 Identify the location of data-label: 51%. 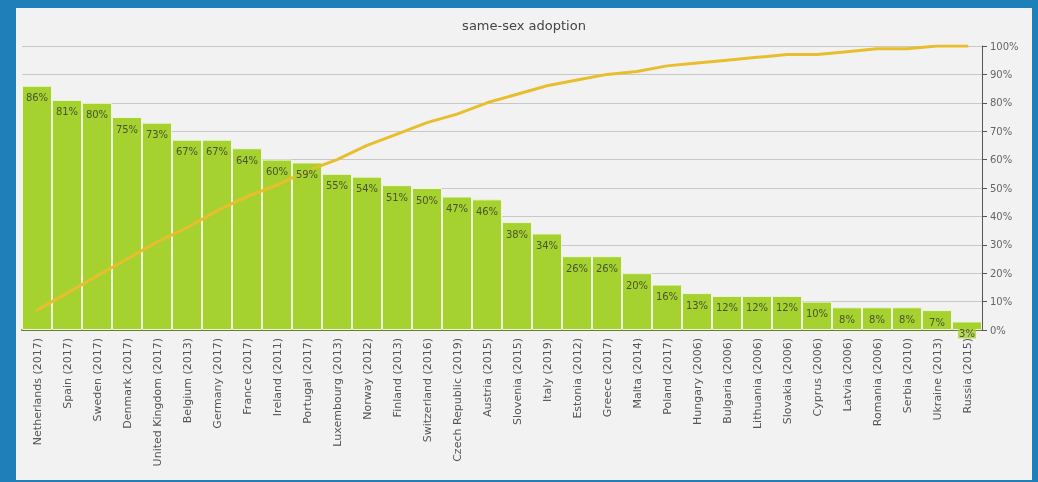
(397, 197).